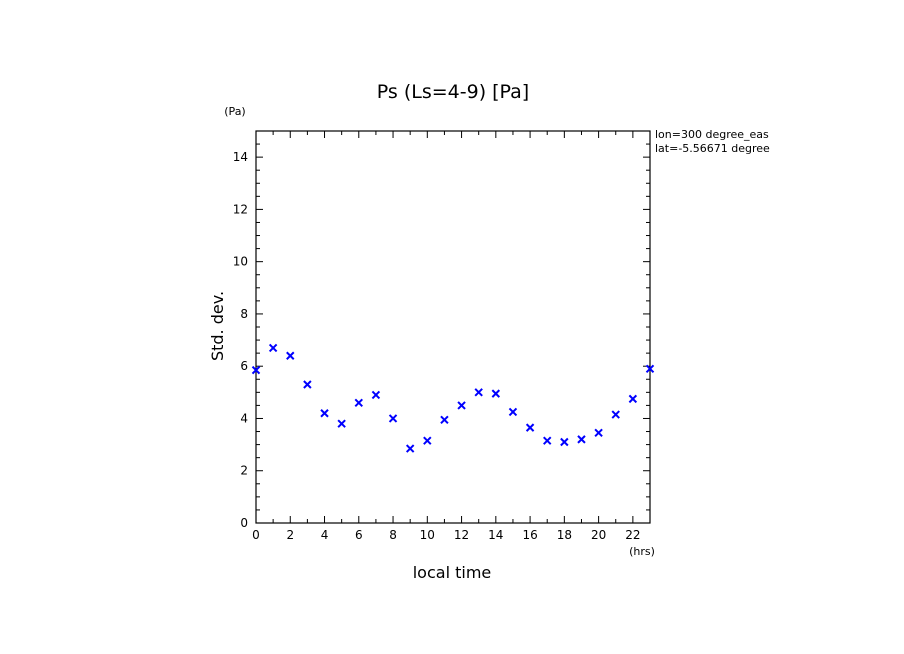 This screenshot has height=654, width=904. Describe the element at coordinates (453, 92) in the screenshot. I see `chart-title: Ps (Ls=4-9) [Pa]` at that location.